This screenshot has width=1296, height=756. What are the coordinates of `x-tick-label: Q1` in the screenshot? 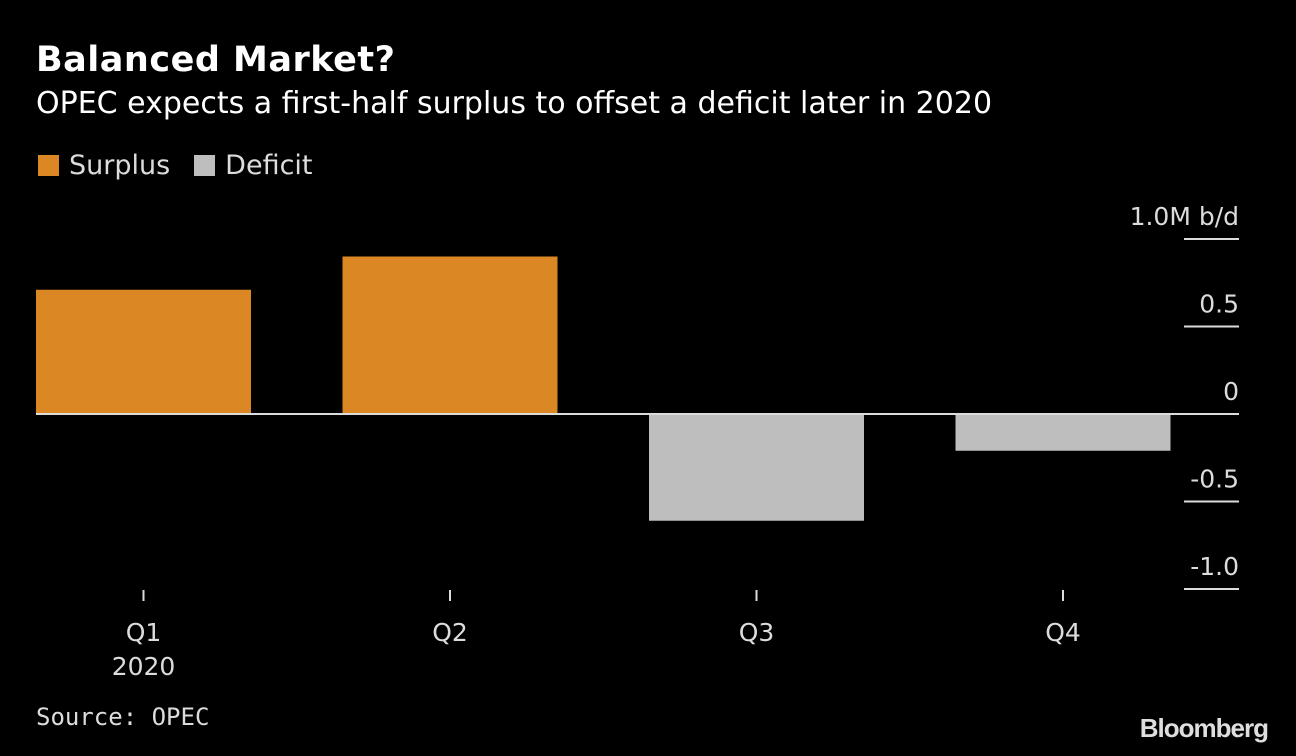 It's located at (144, 632).